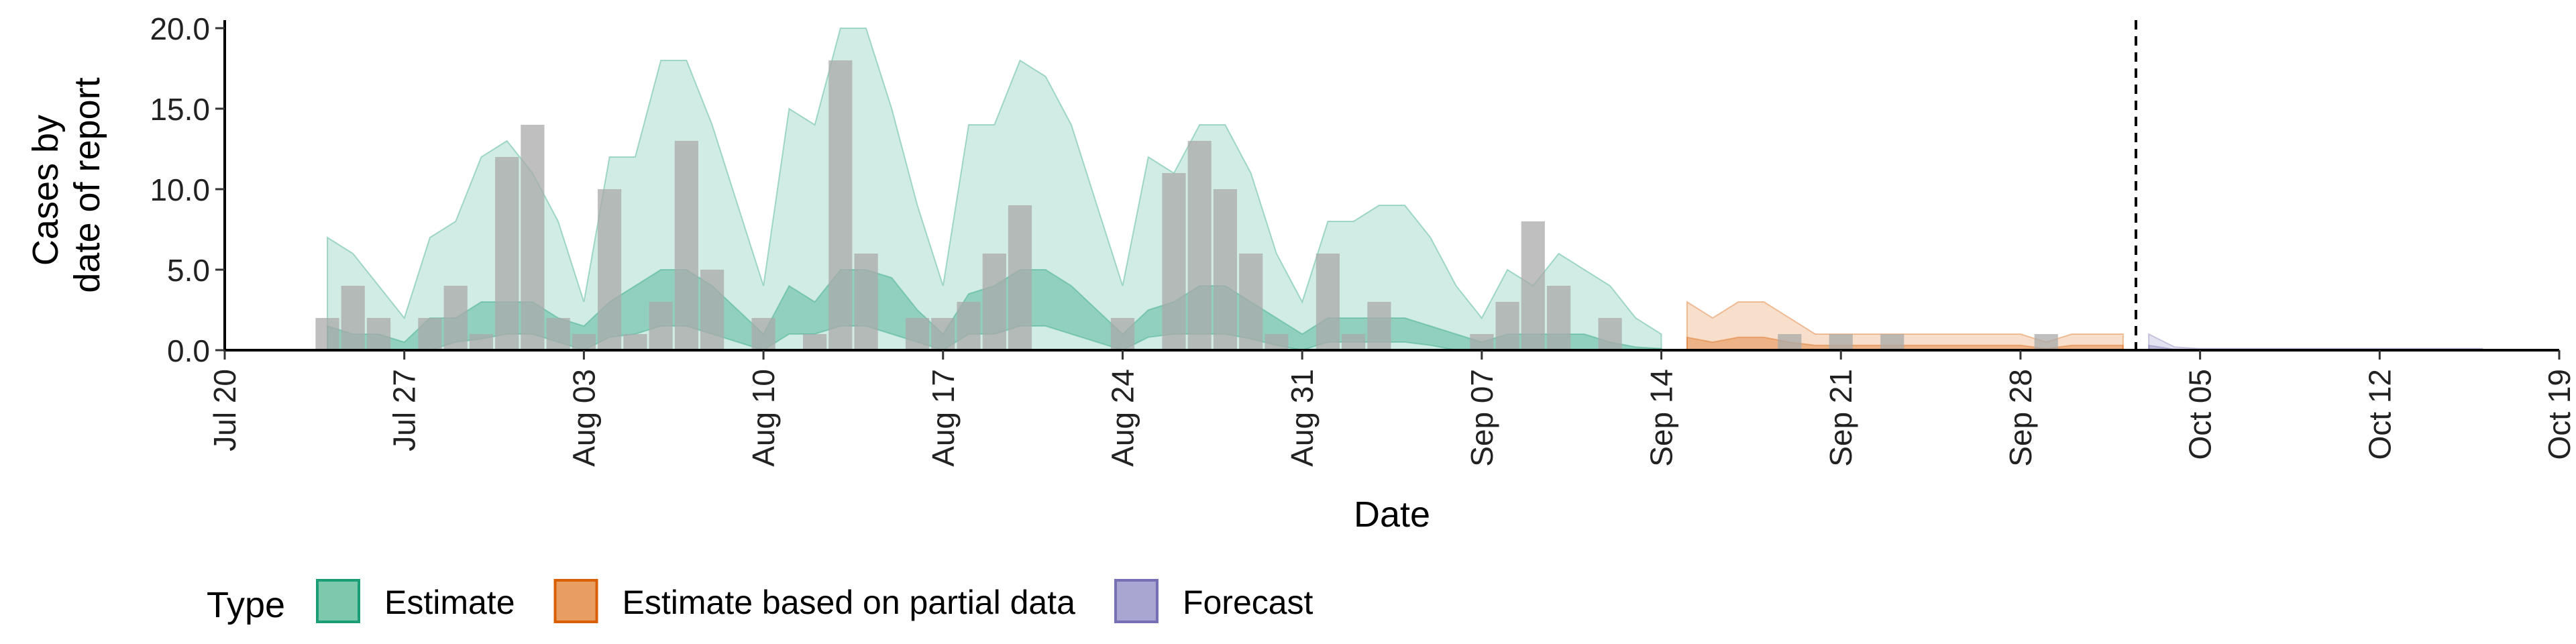 The height and width of the screenshot is (644, 2576). What do you see at coordinates (188, 350) in the screenshot?
I see `y-tick-label: 0.0` at bounding box center [188, 350].